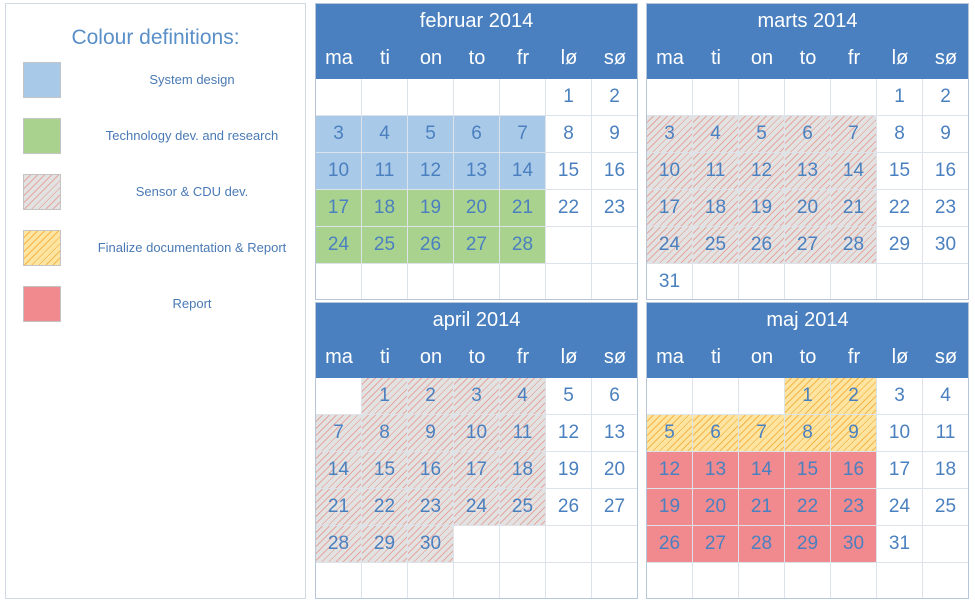 The height and width of the screenshot is (607, 975). Describe the element at coordinates (946, 357) in the screenshot. I see `weekday-sø: sø` at that location.